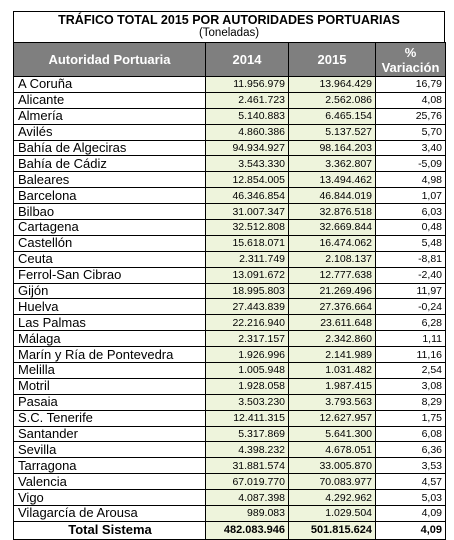  What do you see at coordinates (332, 370) in the screenshot?
I see `value-2015-cell: 1.031.482` at bounding box center [332, 370].